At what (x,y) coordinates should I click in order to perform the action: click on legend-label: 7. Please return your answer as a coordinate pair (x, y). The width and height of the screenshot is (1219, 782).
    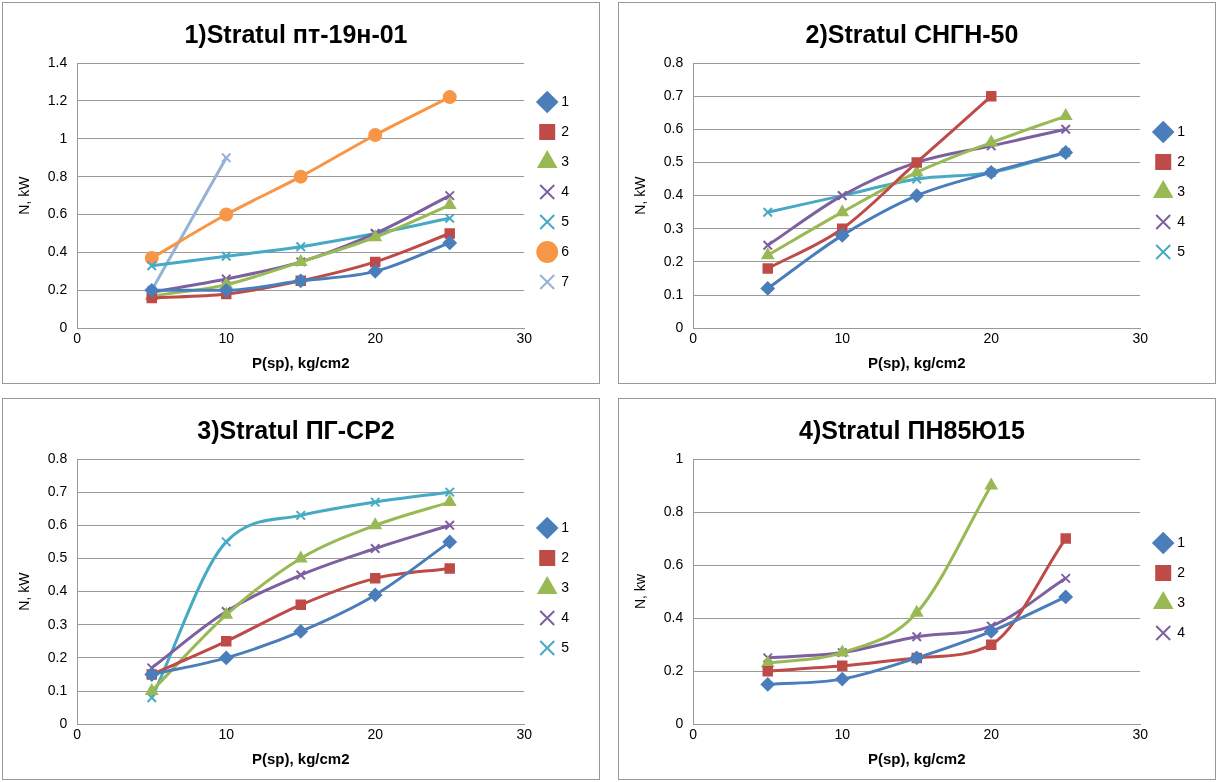
    Looking at the image, I should click on (565, 280).